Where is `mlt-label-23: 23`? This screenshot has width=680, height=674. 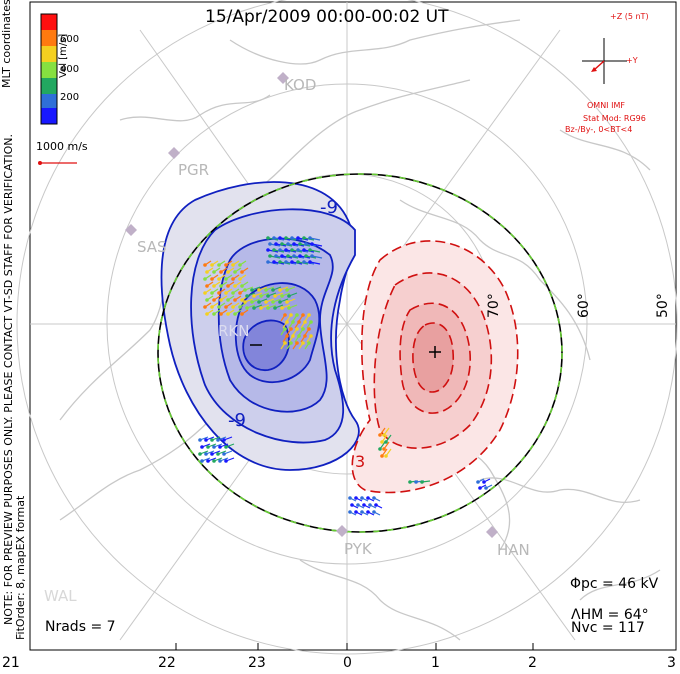
mlt-label-23: 23 is located at coordinates (257, 663).